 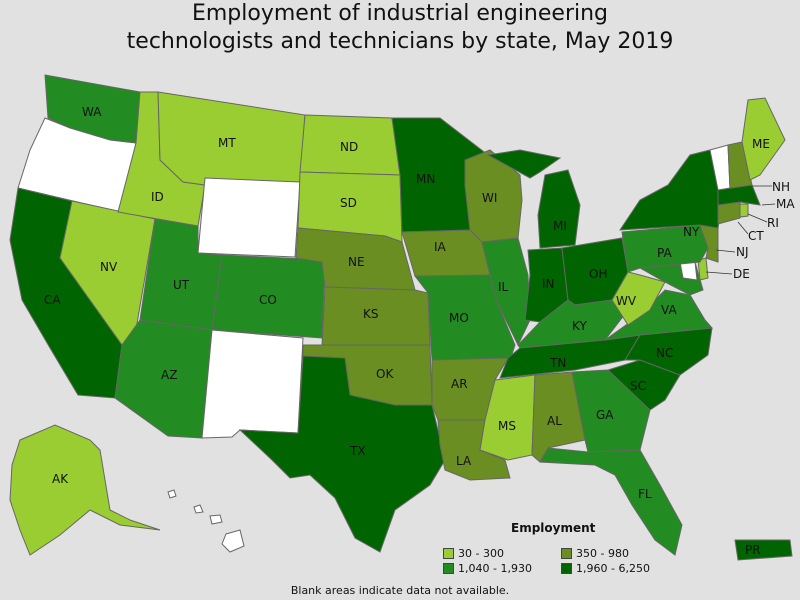 What do you see at coordinates (645, 494) in the screenshot?
I see `label-fl: FL` at bounding box center [645, 494].